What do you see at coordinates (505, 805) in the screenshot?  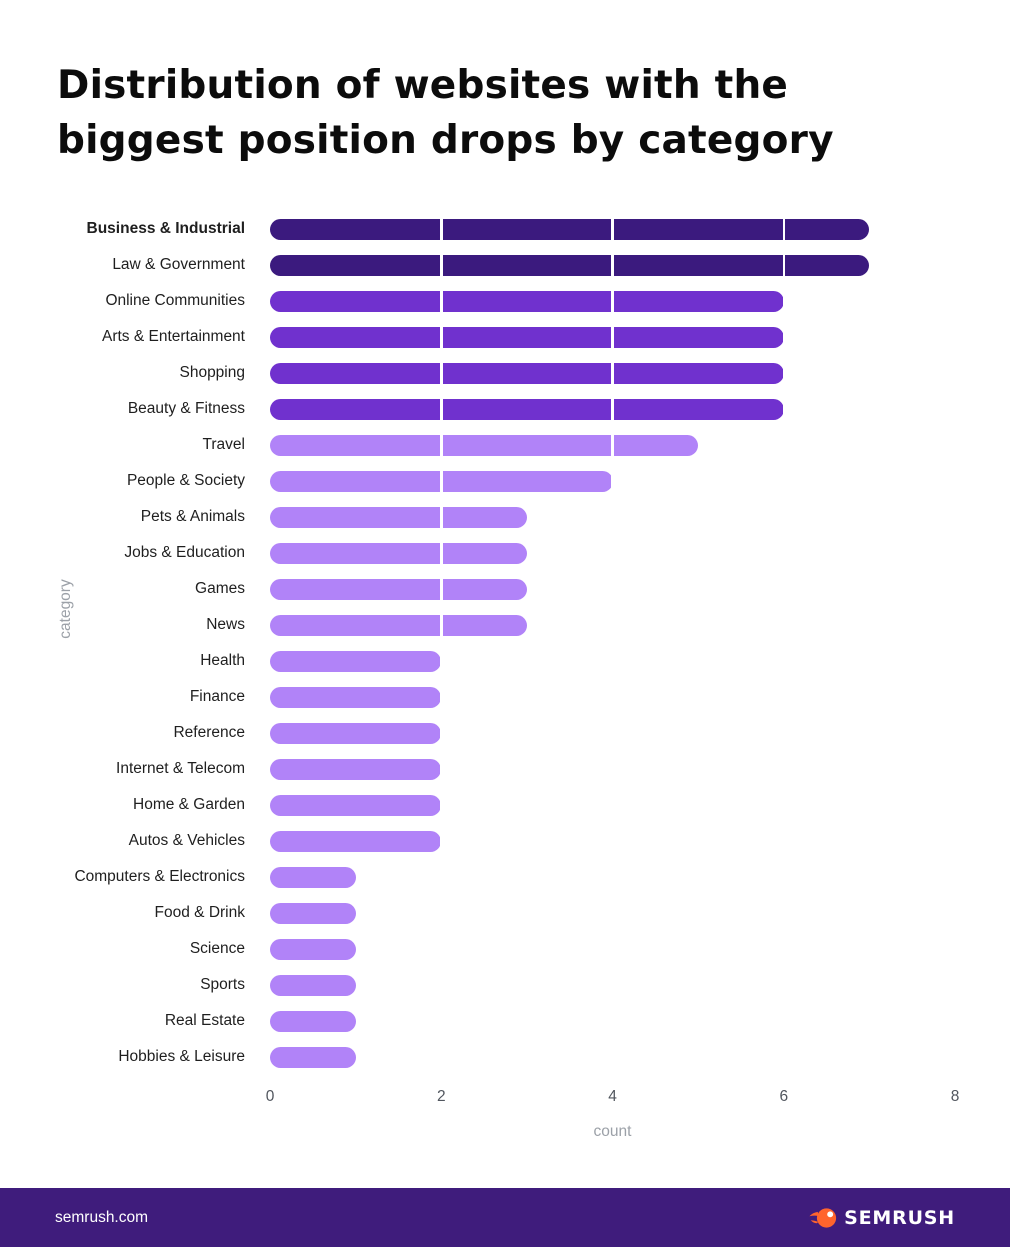 I see `bar-row: Home & Garden` at bounding box center [505, 805].